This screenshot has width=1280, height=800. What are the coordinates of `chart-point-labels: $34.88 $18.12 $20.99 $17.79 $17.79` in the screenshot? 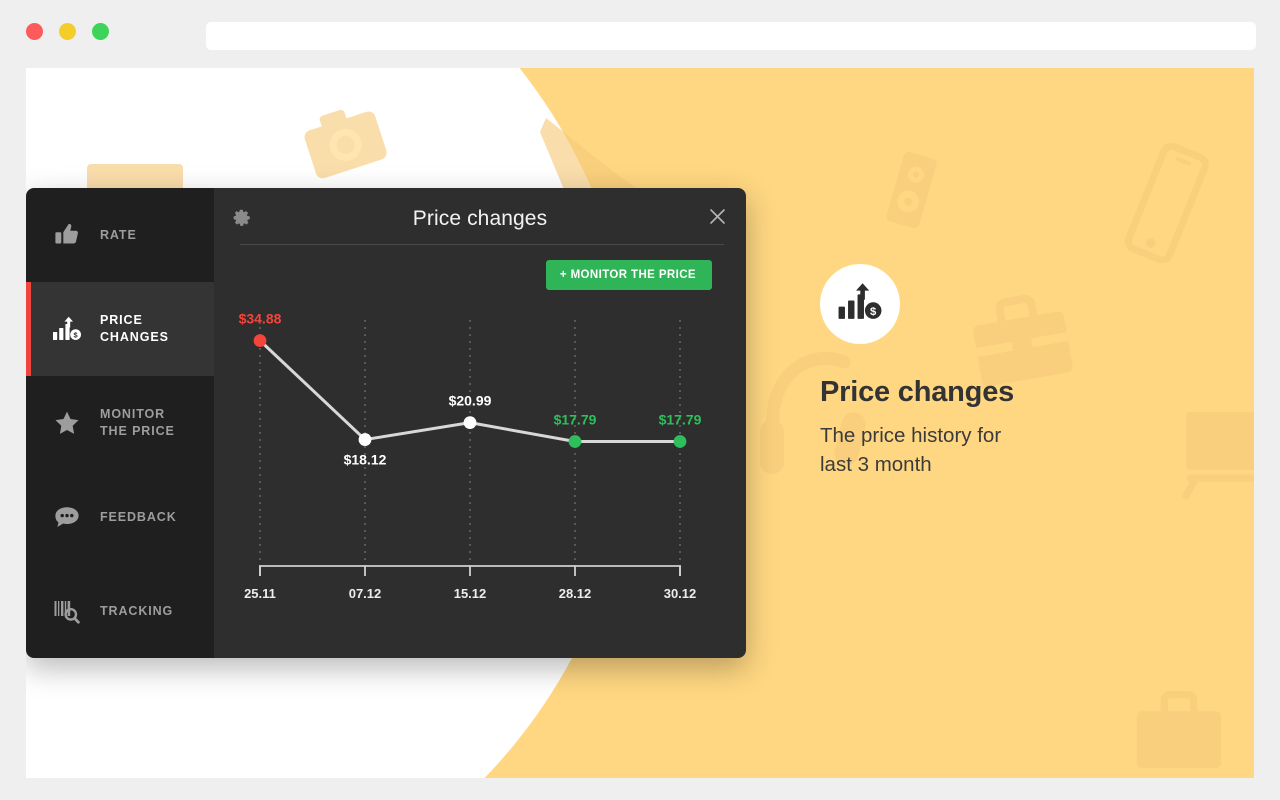 It's located at (470, 389).